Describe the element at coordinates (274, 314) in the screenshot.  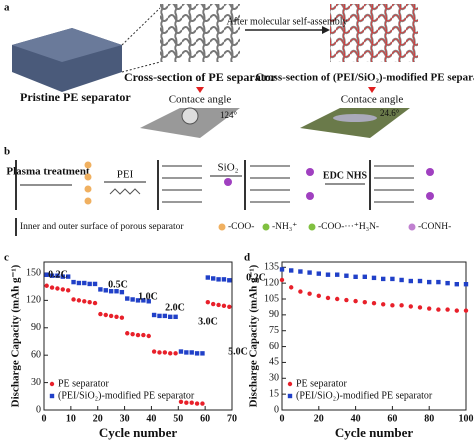
I see `y-tick-label: 90` at that location.